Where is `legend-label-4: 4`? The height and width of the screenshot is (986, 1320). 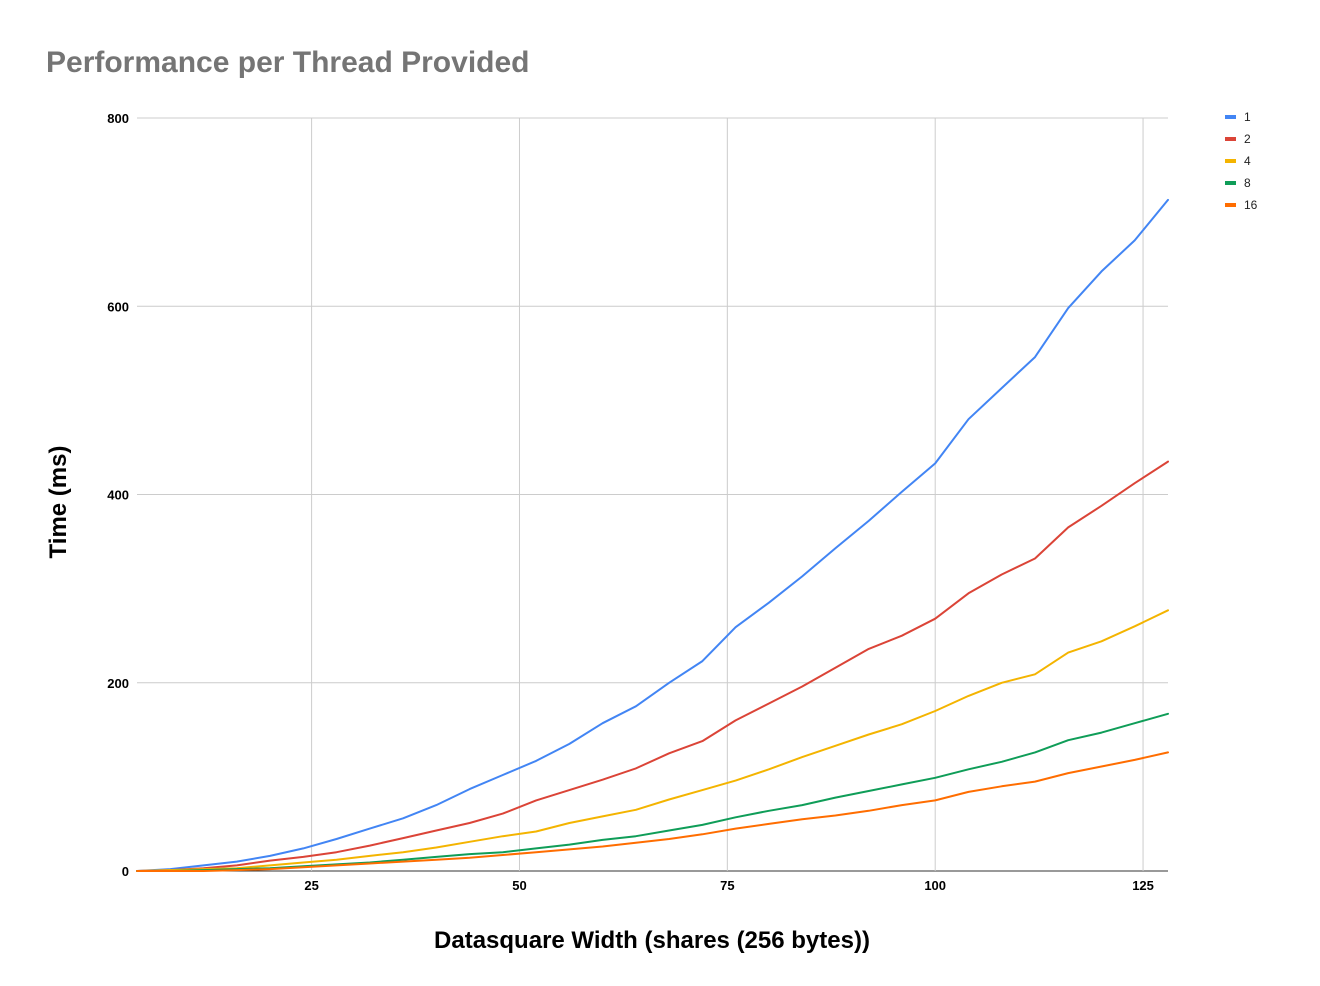
legend-label-4: 4 is located at coordinates (1247, 161).